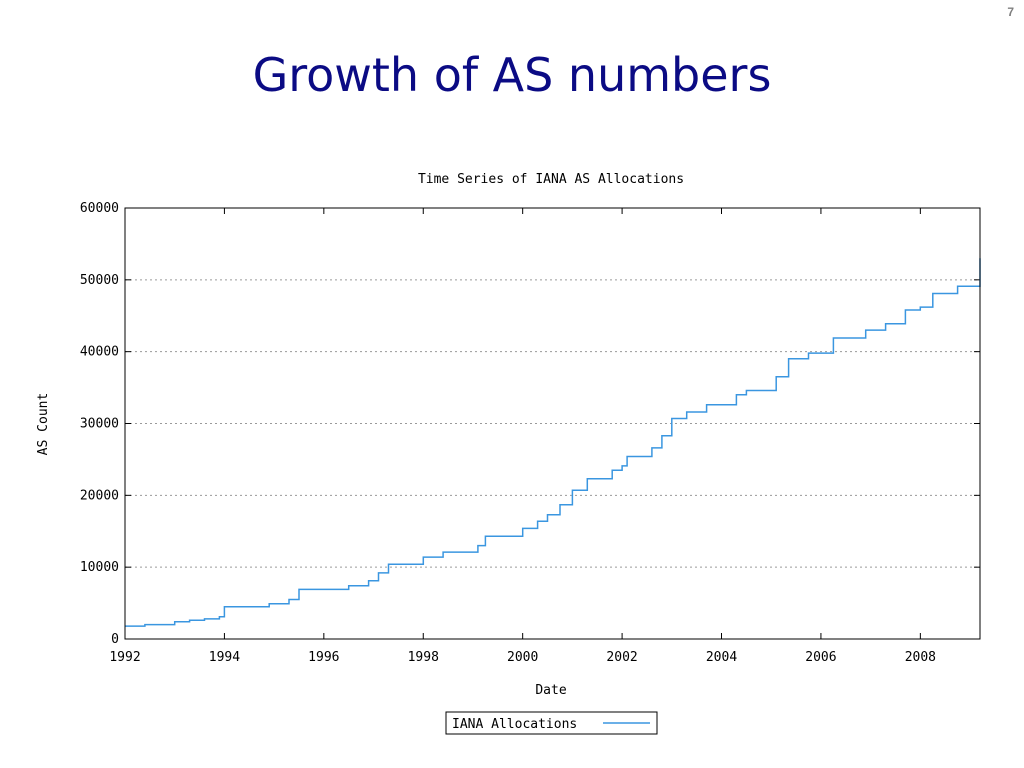 This screenshot has height=768, width=1024. I want to click on y-tick-label: 20000, so click(99, 495).